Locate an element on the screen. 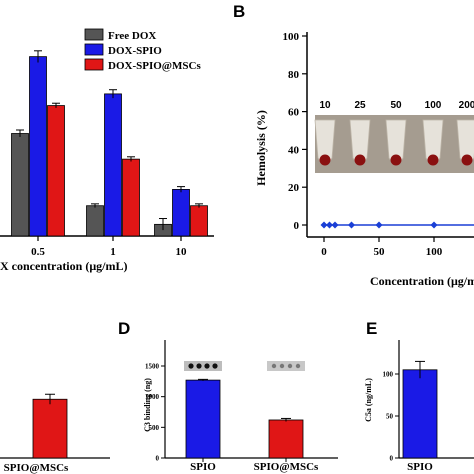 This screenshot has height=474, width=474. panel-a-x-tick-label: 10 is located at coordinates (182, 252).